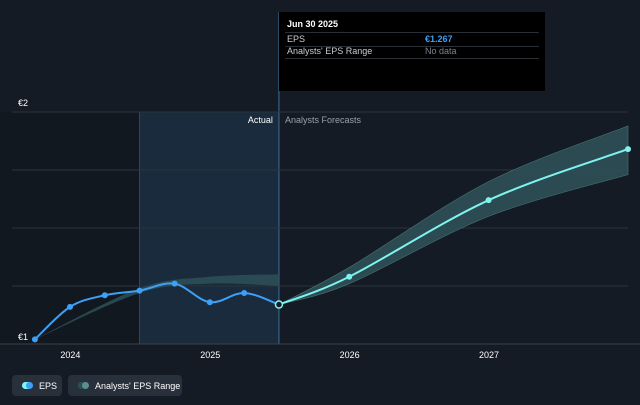  What do you see at coordinates (489, 355) in the screenshot?
I see `x-tick-label-3: 2027` at bounding box center [489, 355].